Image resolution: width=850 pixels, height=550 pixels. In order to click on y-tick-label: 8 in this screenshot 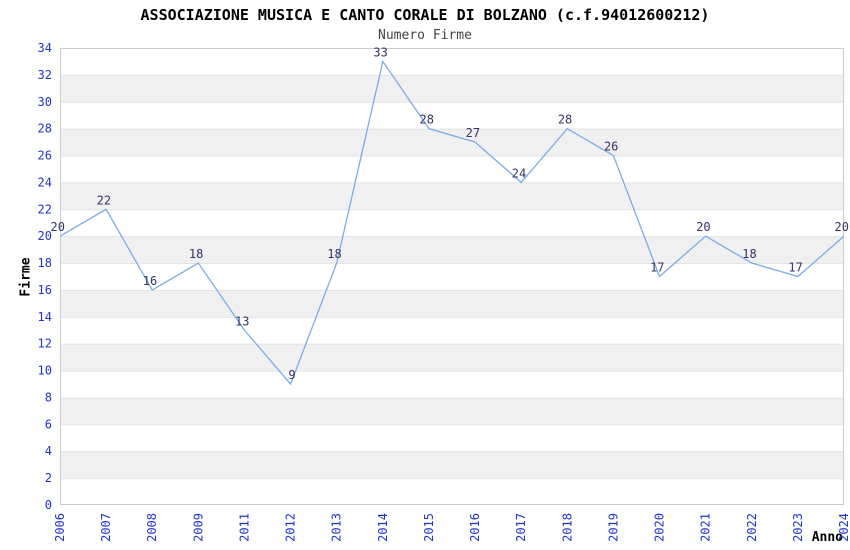, I will do `click(48, 397)`.